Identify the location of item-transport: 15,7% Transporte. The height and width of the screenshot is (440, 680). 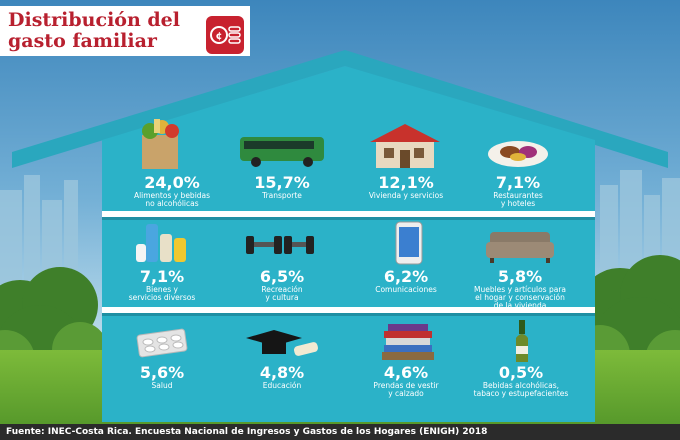
(282, 187).